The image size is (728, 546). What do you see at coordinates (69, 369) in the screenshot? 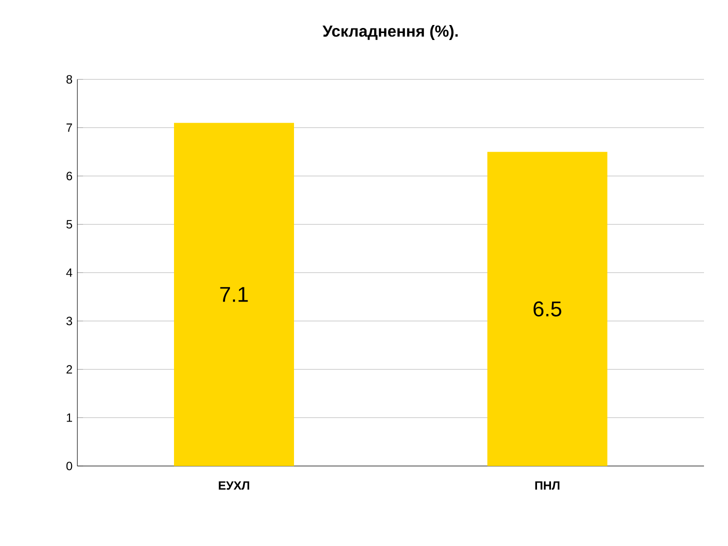
I see `y-tick-label: 2` at bounding box center [69, 369].